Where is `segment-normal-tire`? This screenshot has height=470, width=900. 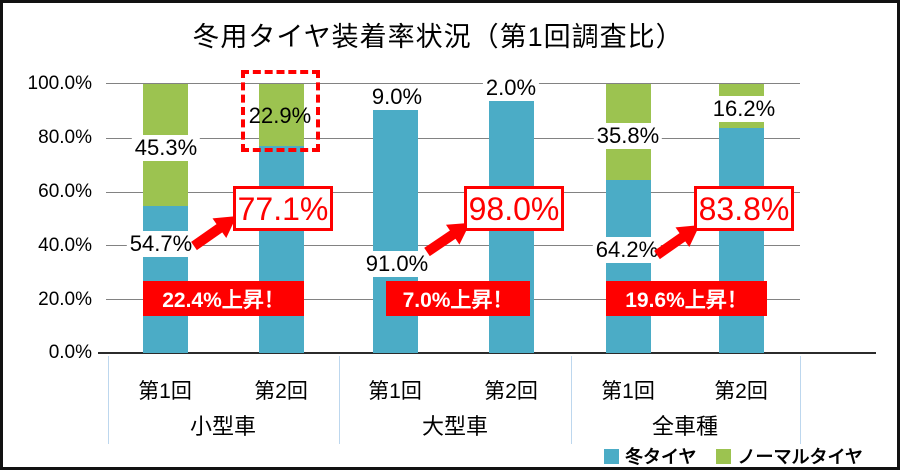
segment-normal-tire is located at coordinates (281, 115).